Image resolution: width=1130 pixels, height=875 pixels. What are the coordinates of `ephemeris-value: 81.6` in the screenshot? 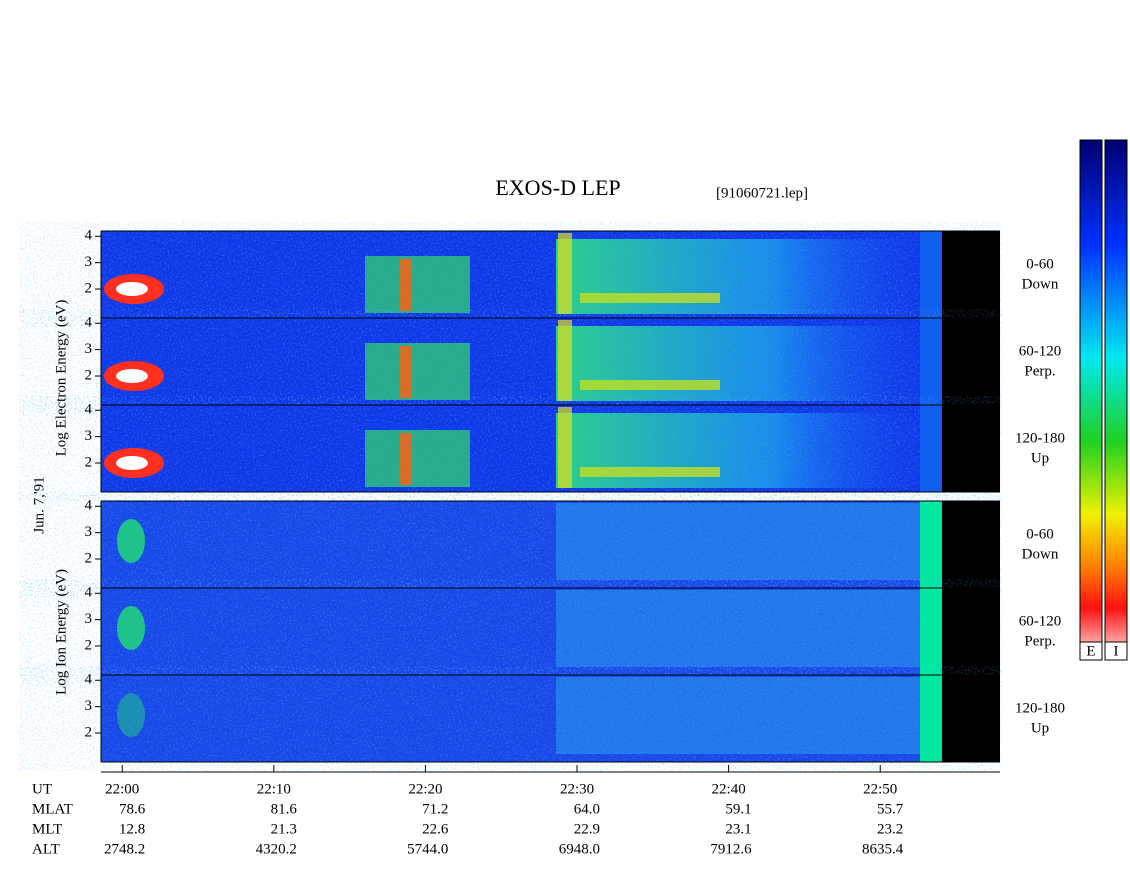 It's located at (284, 809).